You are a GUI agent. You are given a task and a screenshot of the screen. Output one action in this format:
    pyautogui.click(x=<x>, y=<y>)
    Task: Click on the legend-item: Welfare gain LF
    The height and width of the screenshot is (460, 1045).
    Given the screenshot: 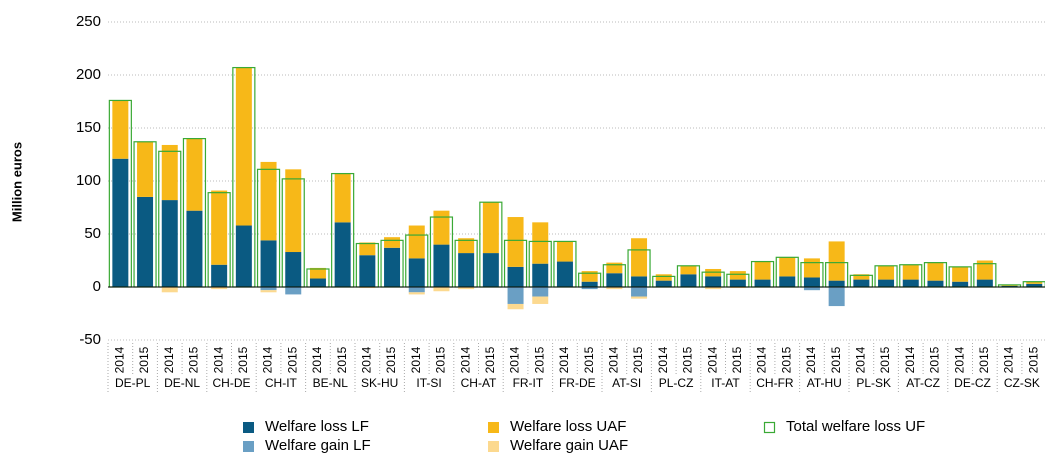 What is the action you would take?
    pyautogui.click(x=307, y=445)
    